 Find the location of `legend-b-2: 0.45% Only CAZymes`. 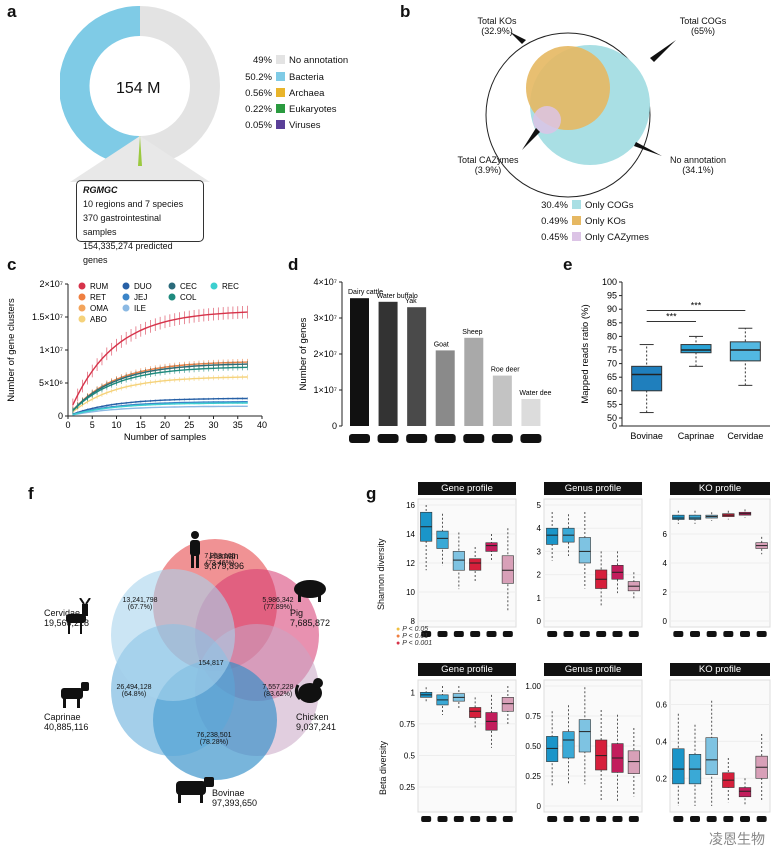

legend-b-2: 0.45% Only CAZymes is located at coordinates (592, 237).